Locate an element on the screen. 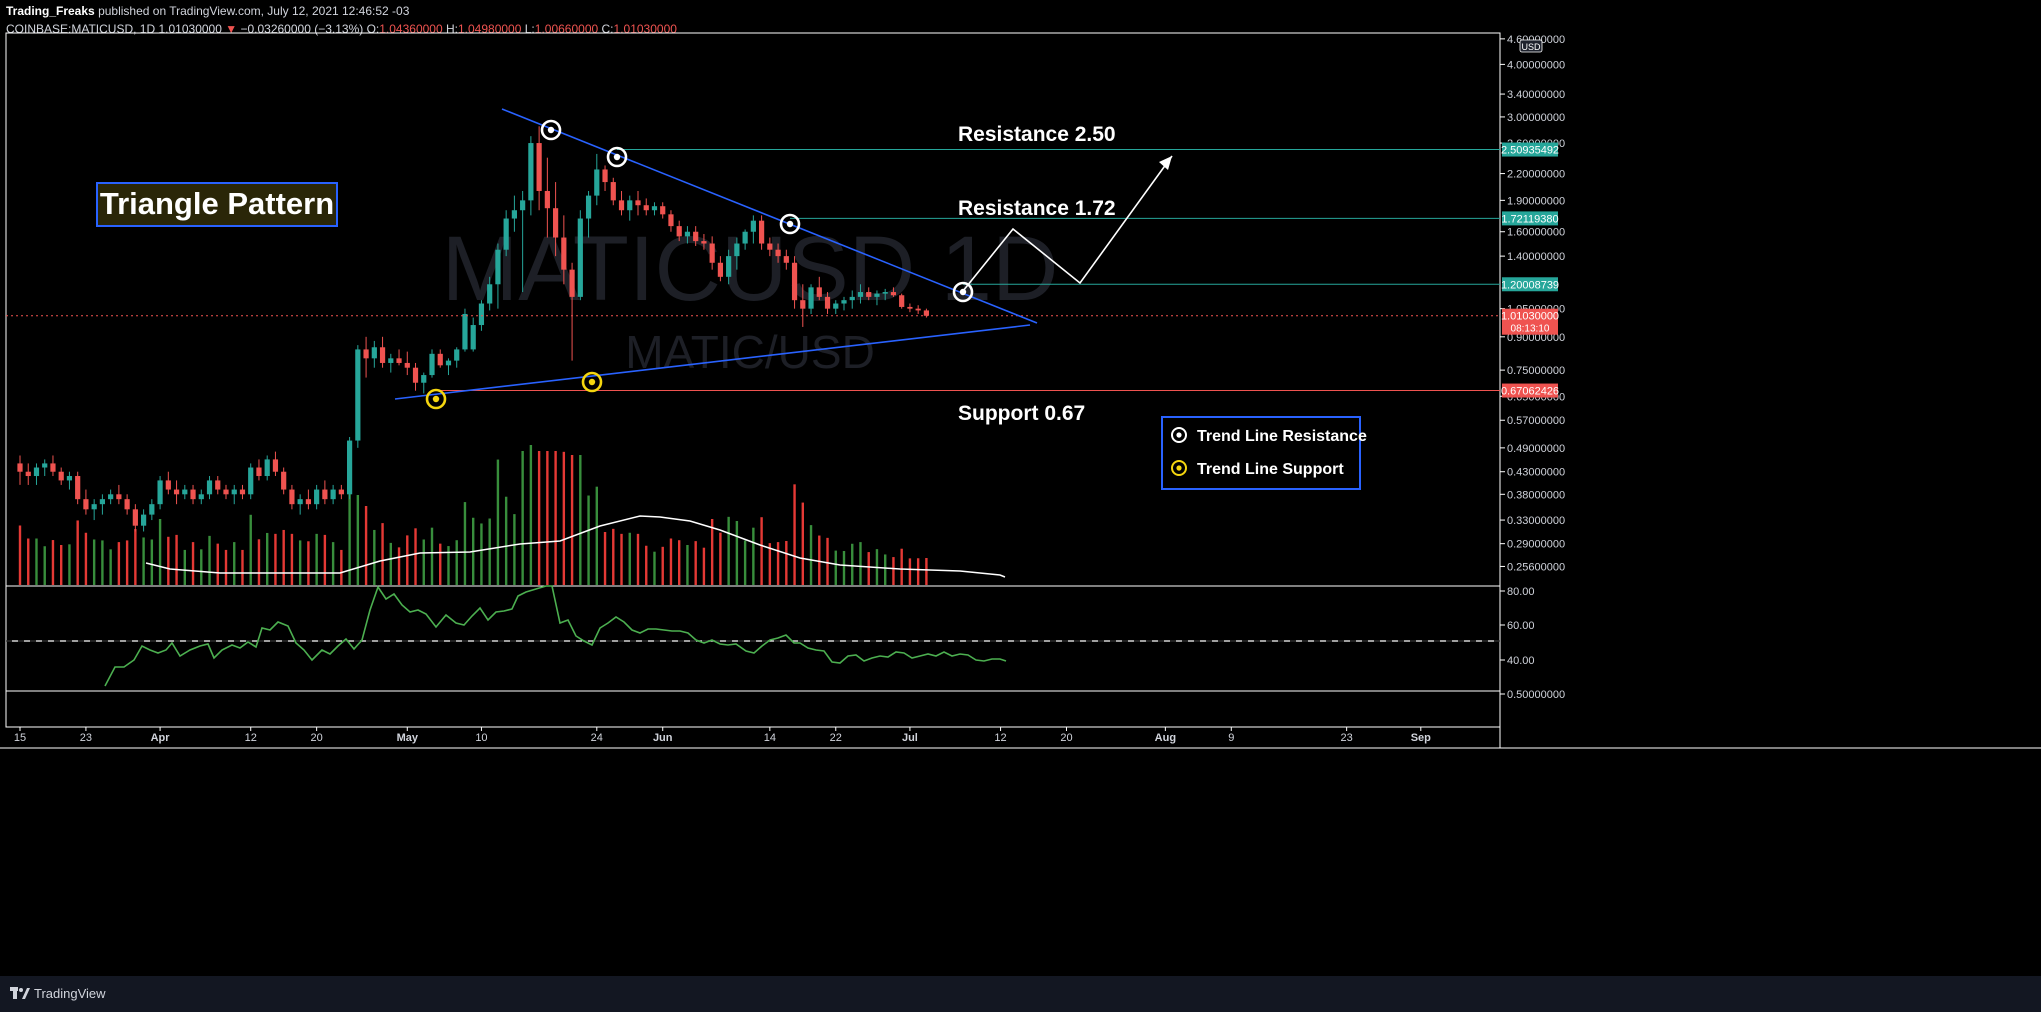 The height and width of the screenshot is (1012, 2041). price-tag-5: 0.67062426 is located at coordinates (1530, 390).